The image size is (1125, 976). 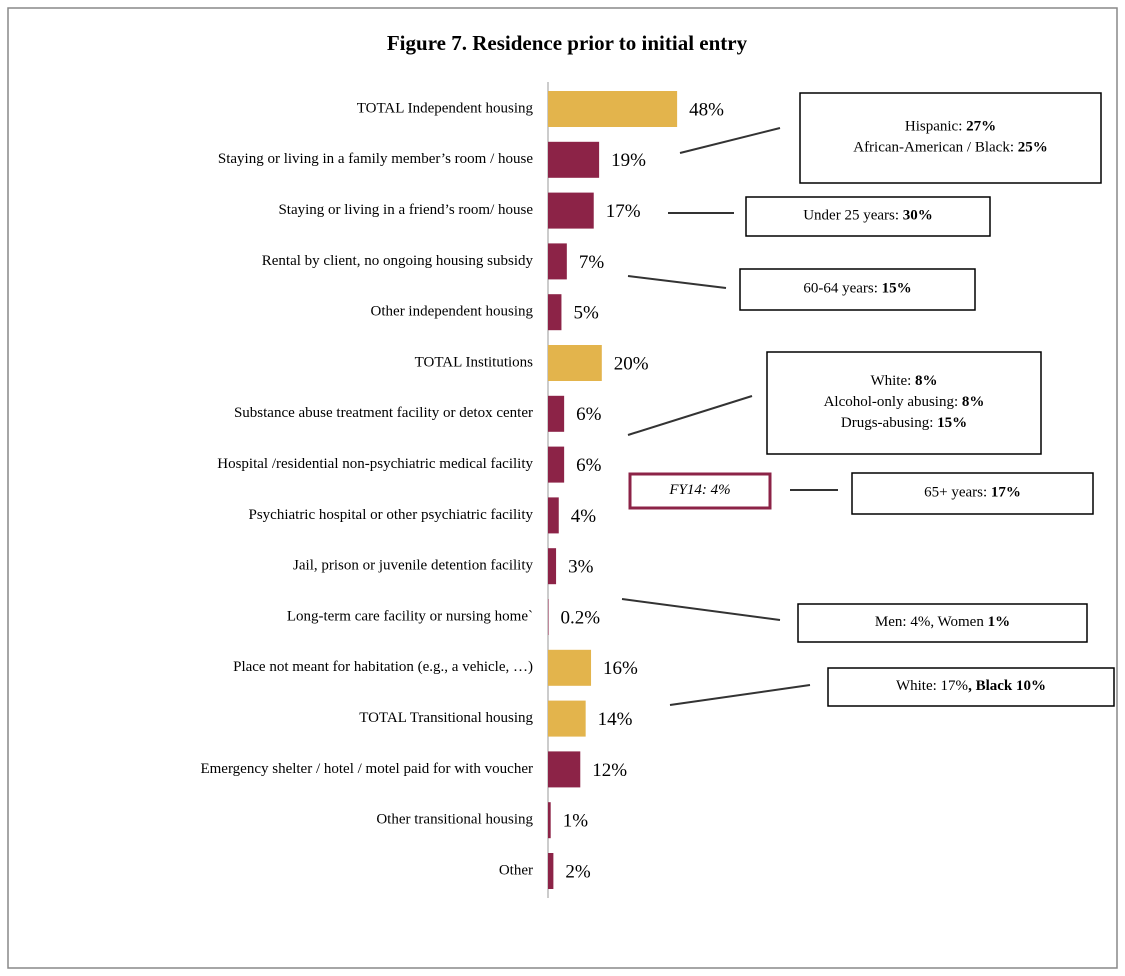 I want to click on category-label: TOTAL Independent housing, so click(x=445, y=108).